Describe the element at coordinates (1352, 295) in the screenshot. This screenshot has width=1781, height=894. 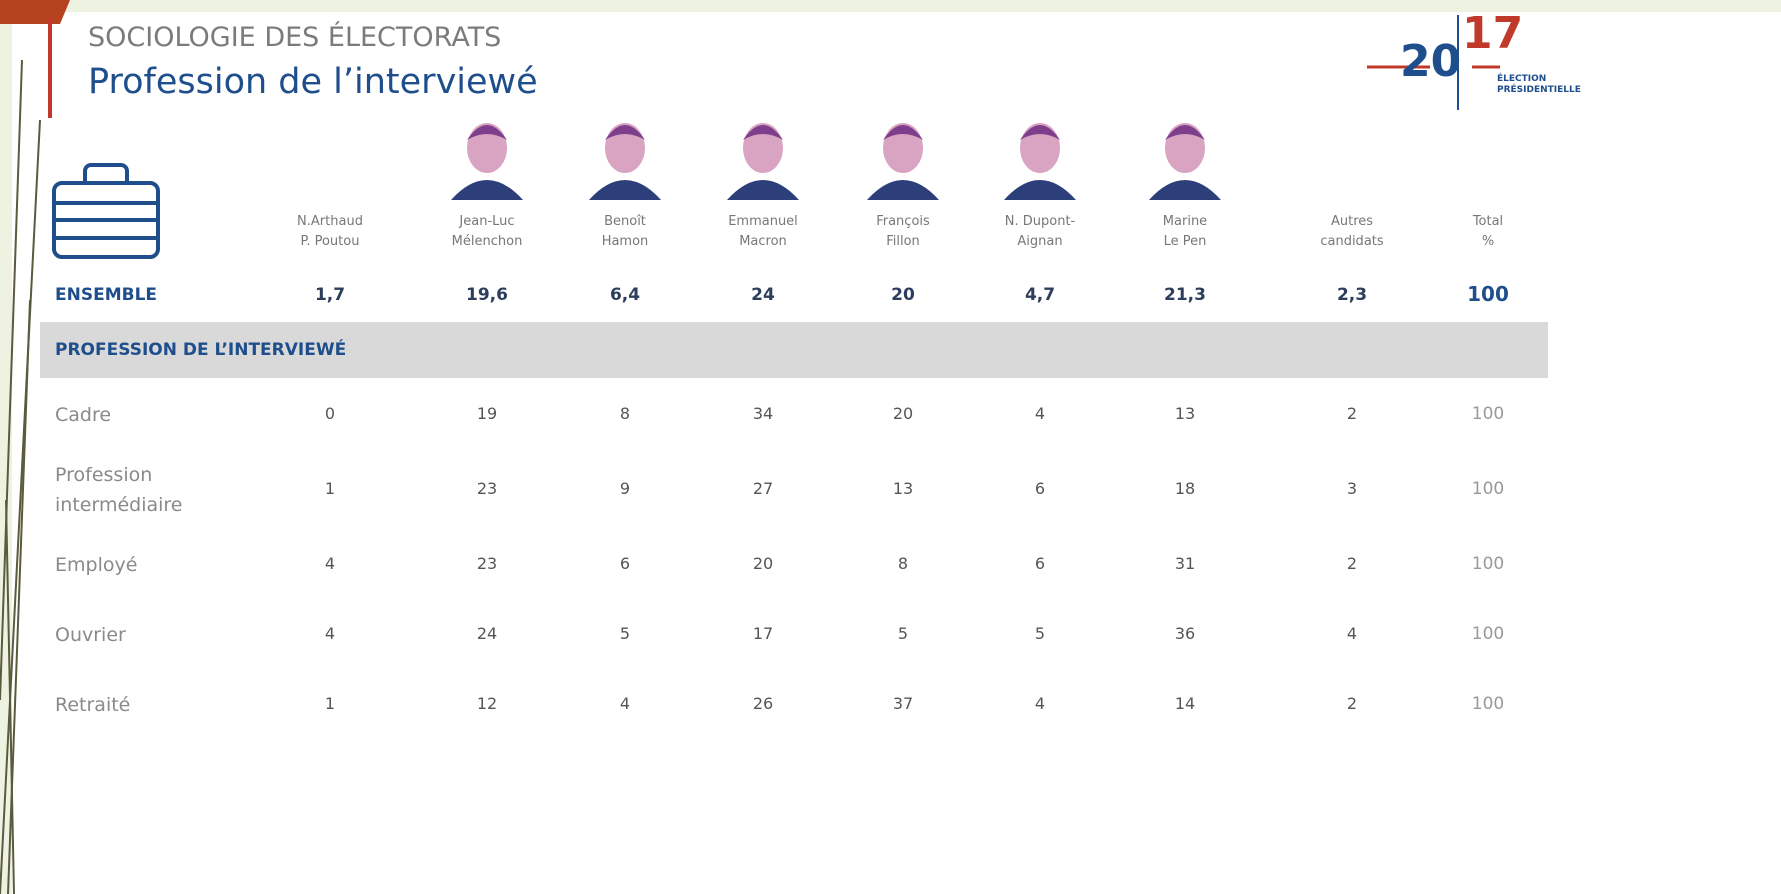
I see `cell: 2,3` at that location.